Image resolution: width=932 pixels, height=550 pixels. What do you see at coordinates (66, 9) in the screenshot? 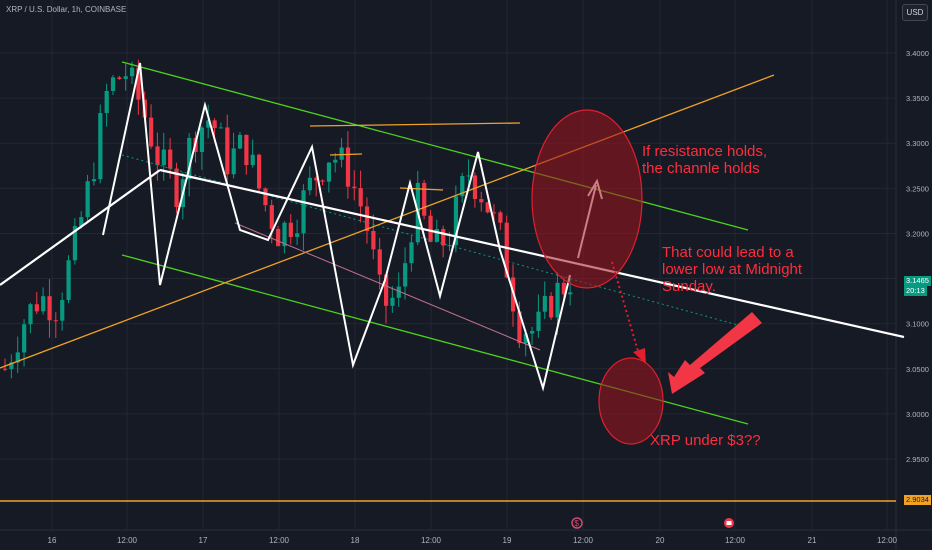
I see `symbol-header: XRP / U.S. Dollar, 1h, COINBASE` at bounding box center [66, 9].